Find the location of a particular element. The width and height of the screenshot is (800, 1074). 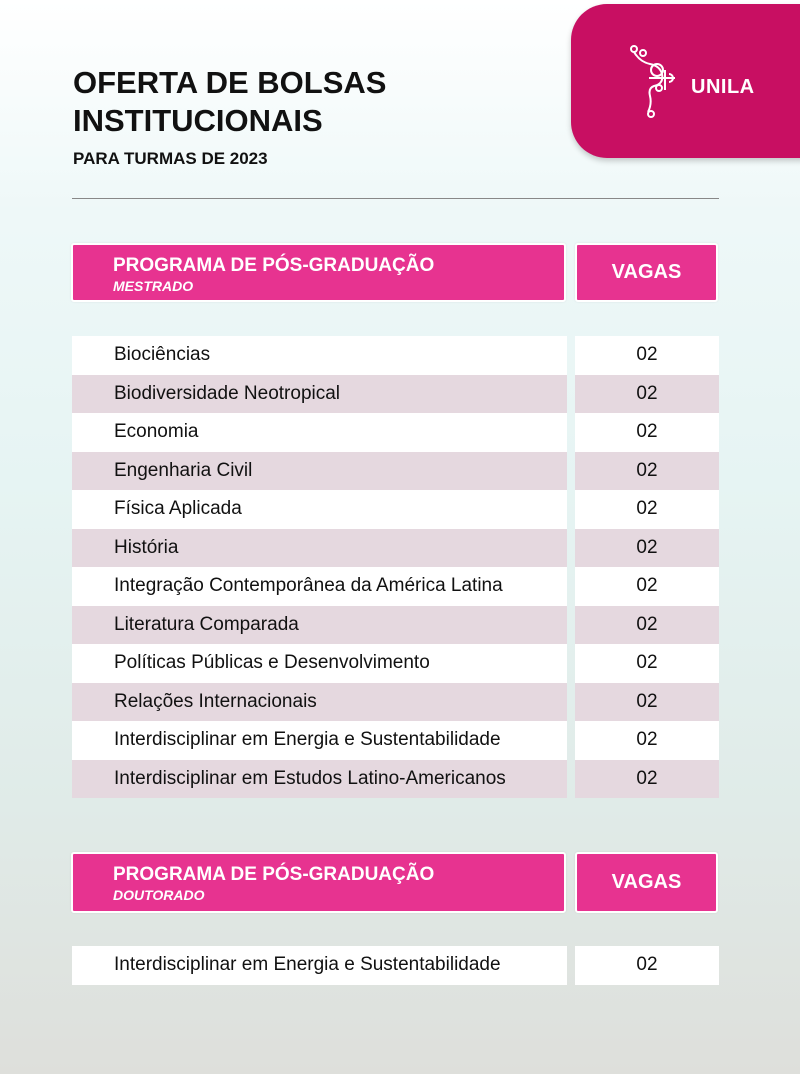

program-name: Literatura Comparada is located at coordinates (319, 624).